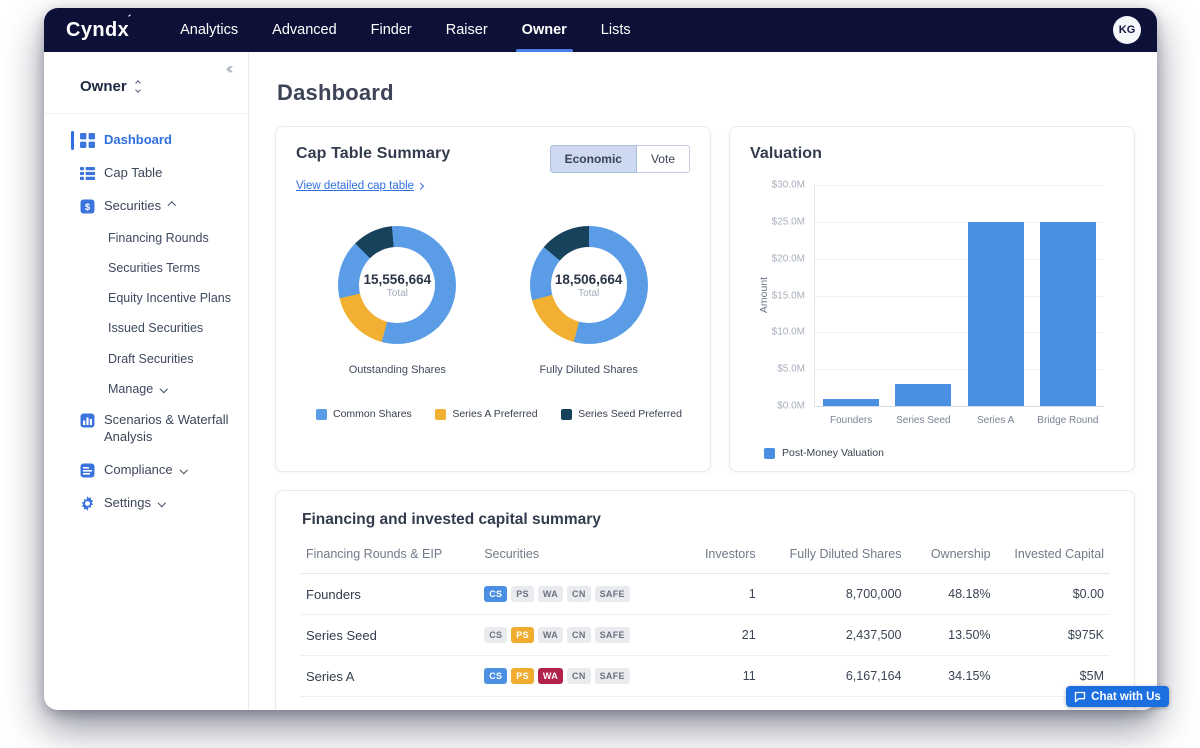 Image resolution: width=1200 pixels, height=748 pixels. What do you see at coordinates (154, 267) in the screenshot?
I see `sidebar-item-label: Securities Terms` at bounding box center [154, 267].